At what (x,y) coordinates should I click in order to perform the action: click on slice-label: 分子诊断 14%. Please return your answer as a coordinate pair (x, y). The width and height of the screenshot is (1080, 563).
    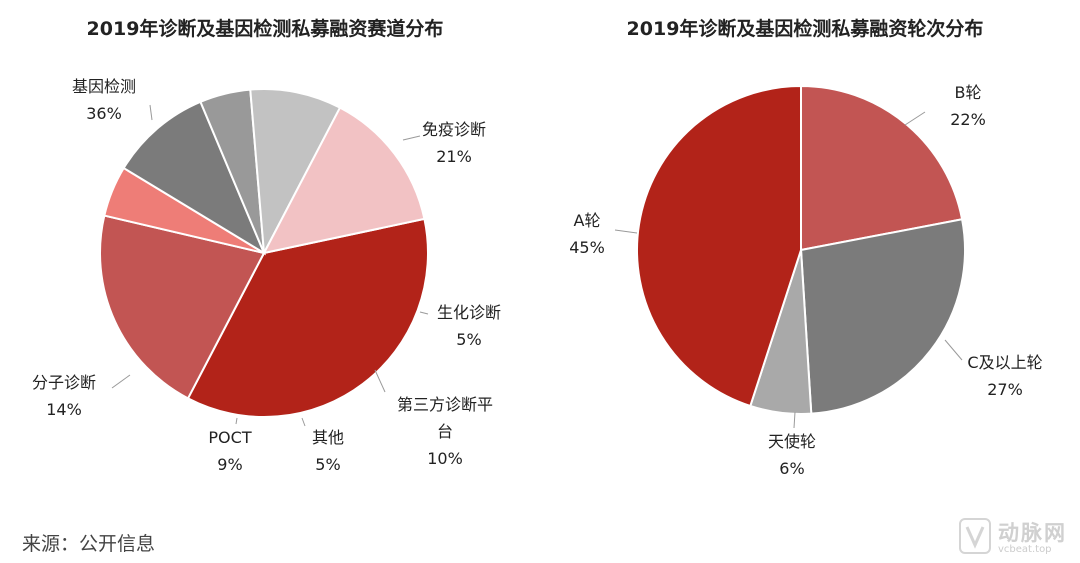
    Looking at the image, I should click on (64, 396).